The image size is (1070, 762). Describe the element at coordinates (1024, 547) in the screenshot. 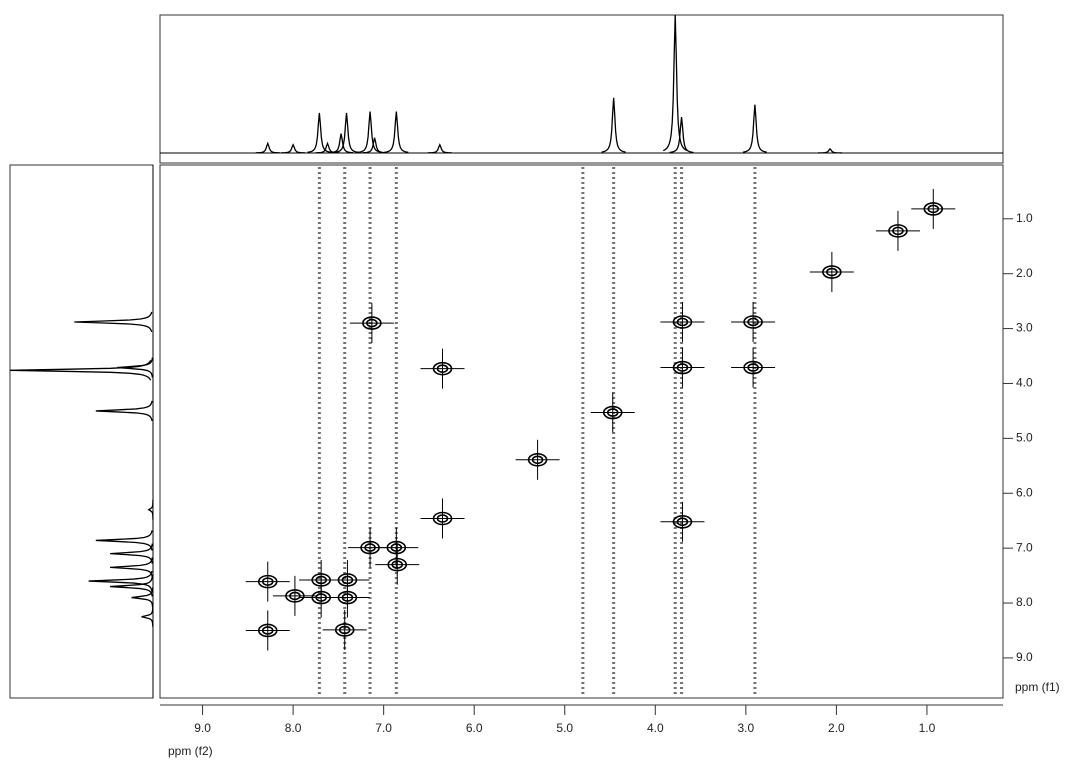

I see `y-tick-label: 7.0` at that location.